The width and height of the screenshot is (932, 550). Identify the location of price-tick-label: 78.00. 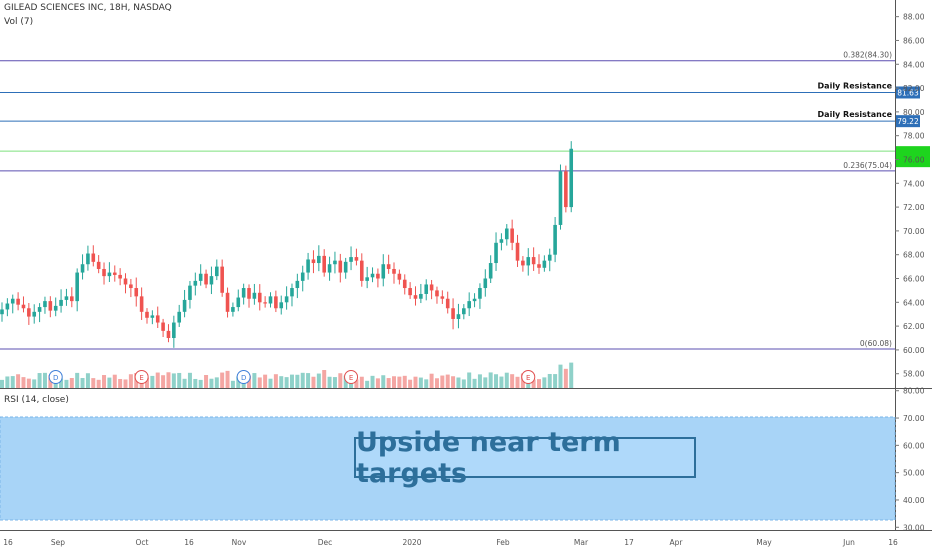
(914, 136).